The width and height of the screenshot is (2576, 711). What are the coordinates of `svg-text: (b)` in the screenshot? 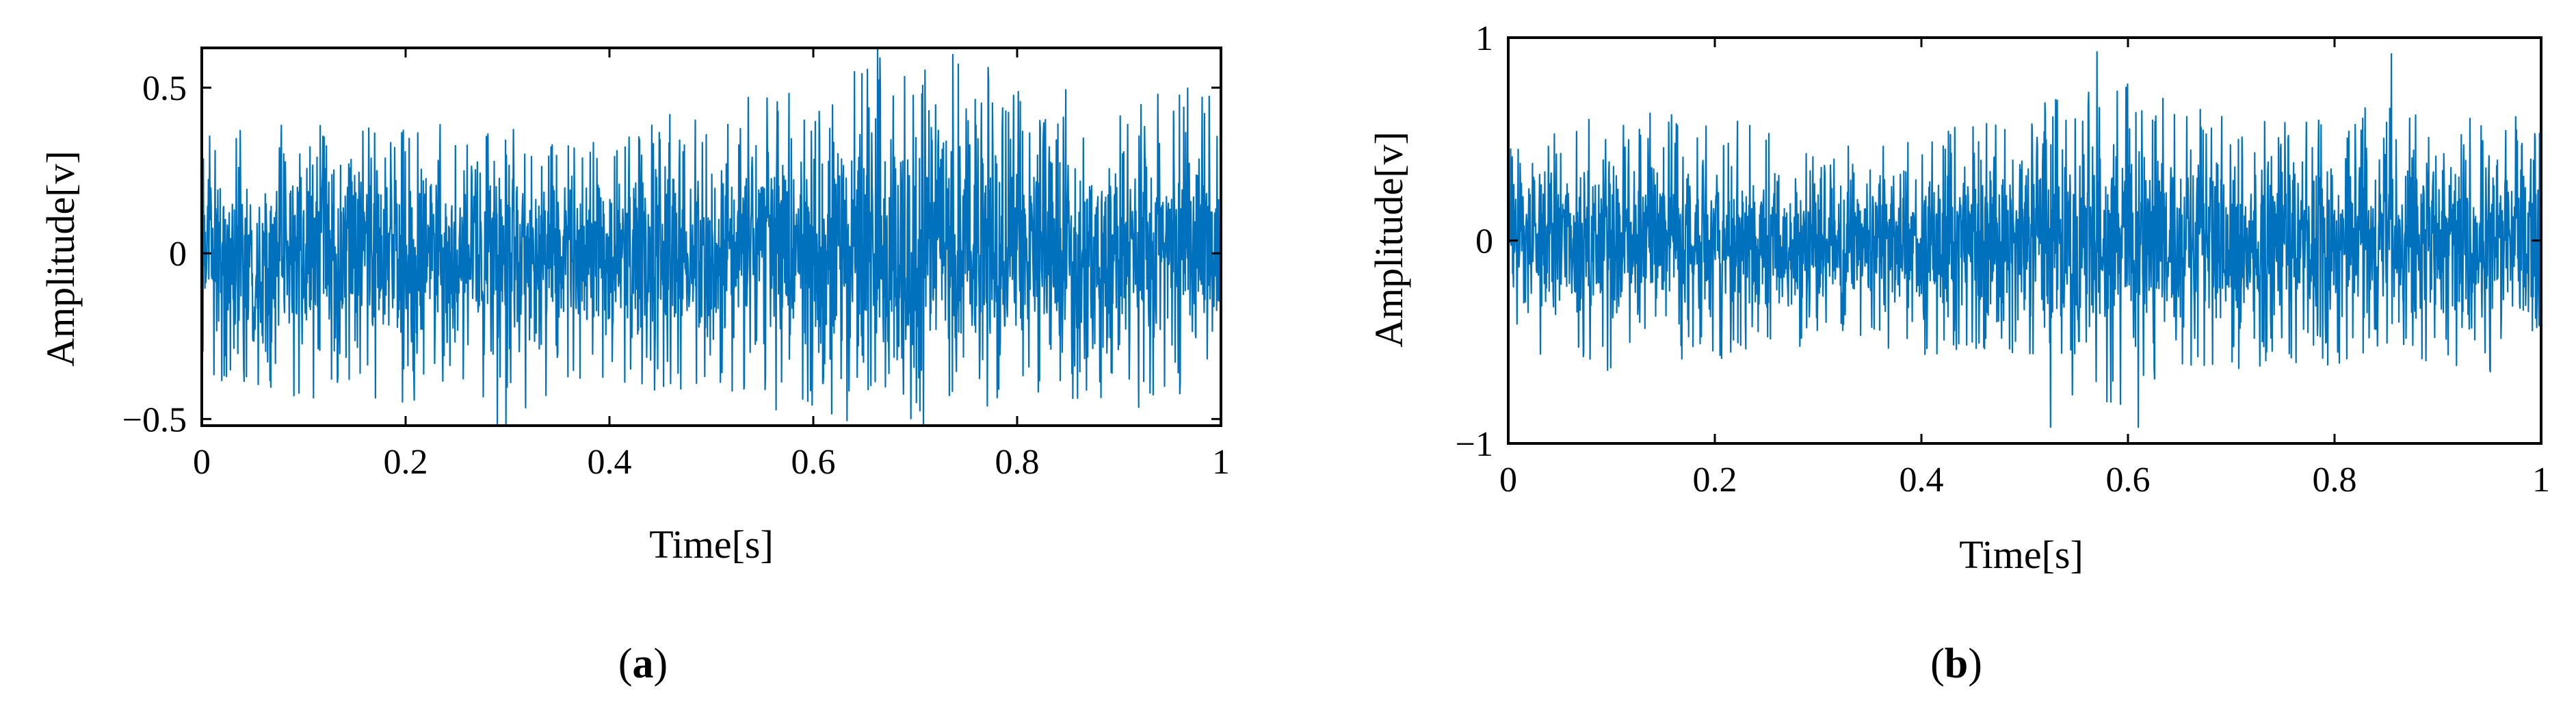 It's located at (1956, 664).